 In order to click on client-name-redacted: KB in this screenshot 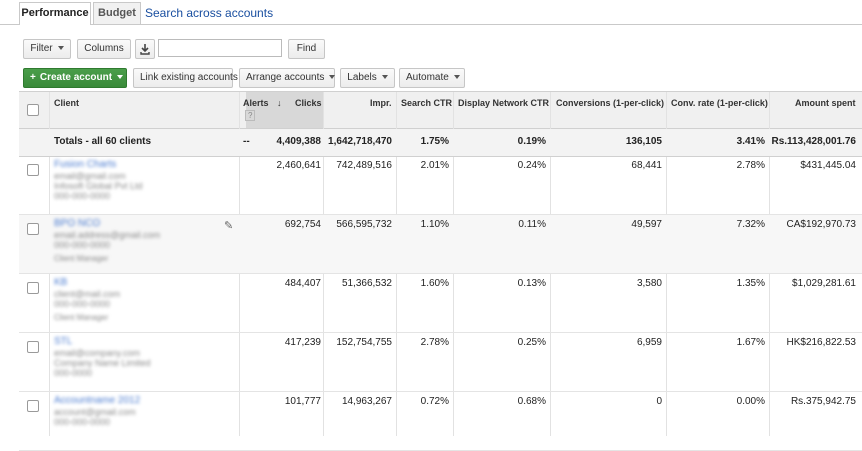, I will do `click(61, 282)`.